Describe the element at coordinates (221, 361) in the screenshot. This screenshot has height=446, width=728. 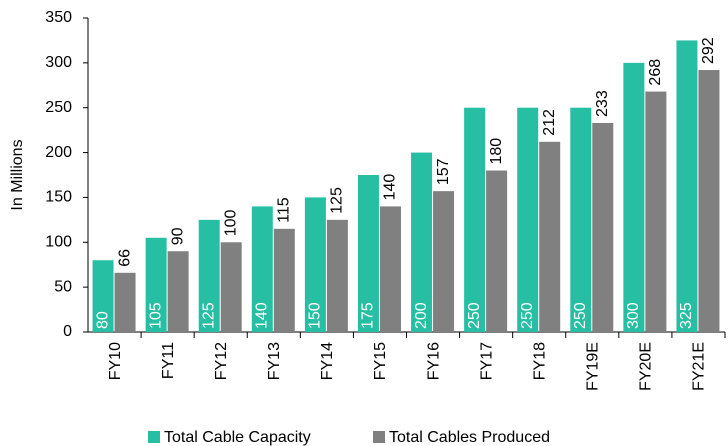
I see `x-tick-label: FY12` at that location.